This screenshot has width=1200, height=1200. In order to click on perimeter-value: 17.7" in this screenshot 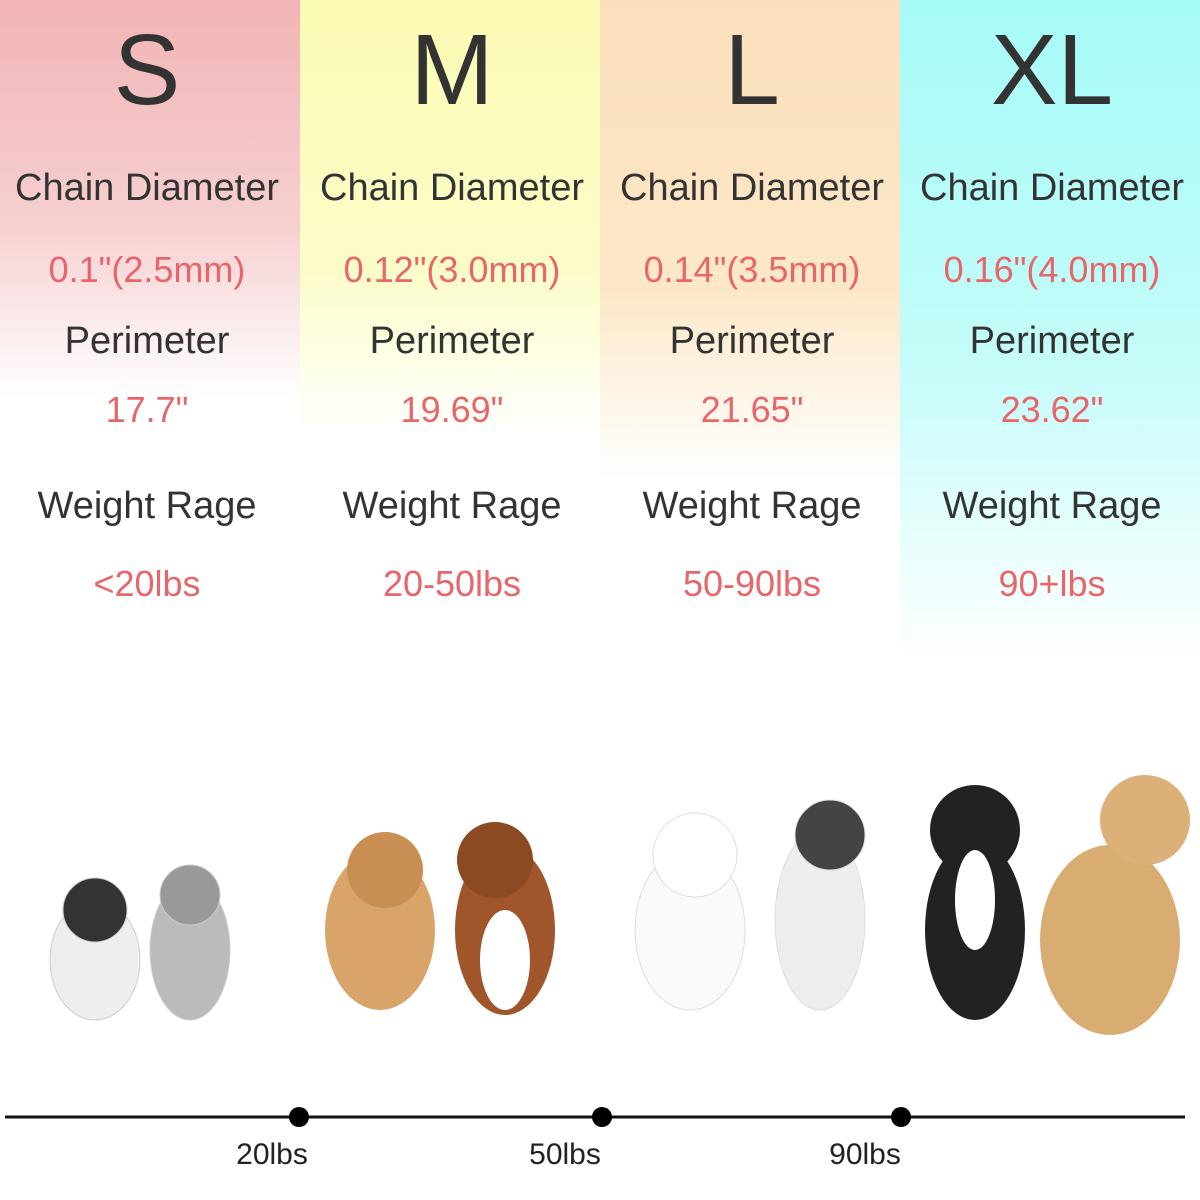, I will do `click(147, 409)`.